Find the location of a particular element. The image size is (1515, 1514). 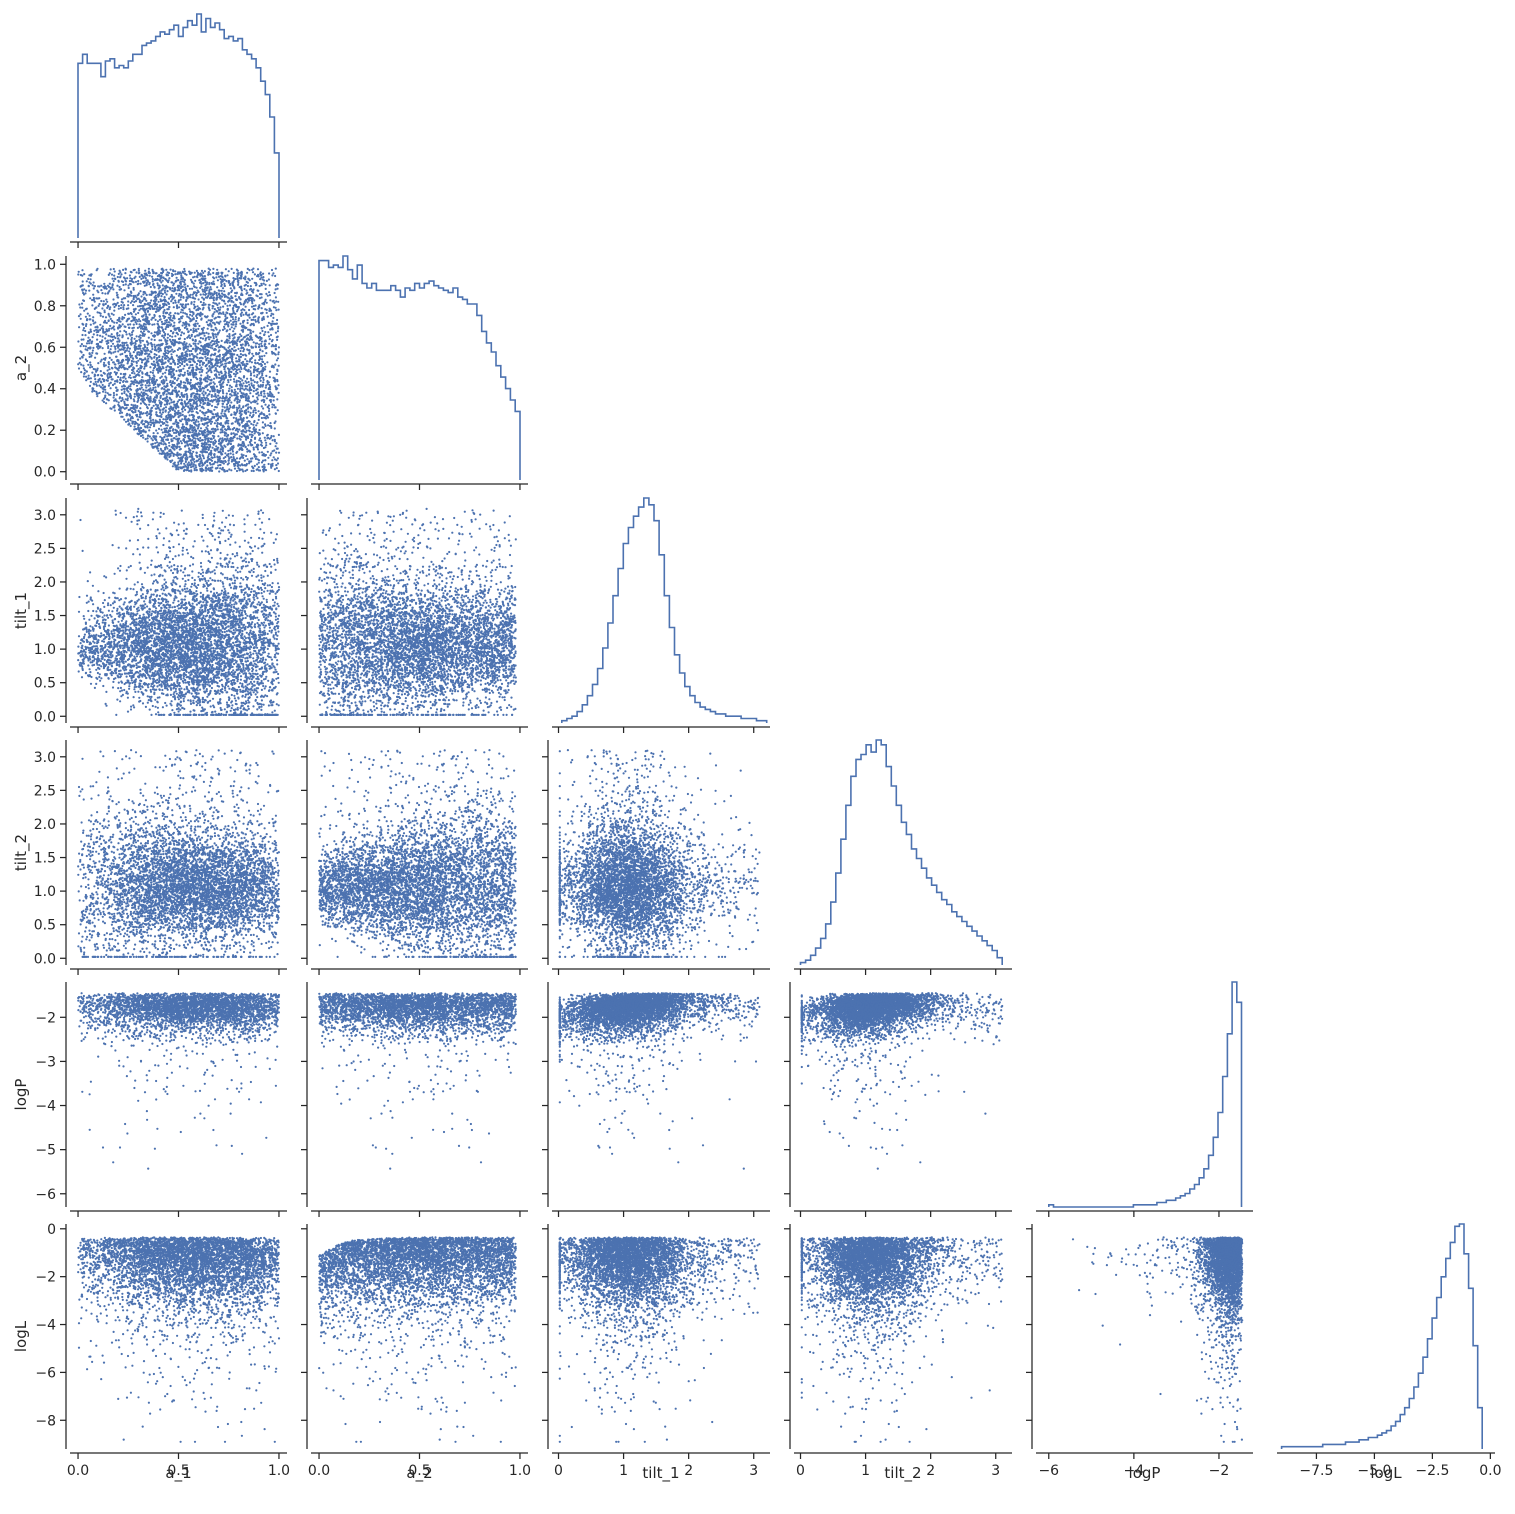

y-tick-label: 0.0 is located at coordinates (45, 473).